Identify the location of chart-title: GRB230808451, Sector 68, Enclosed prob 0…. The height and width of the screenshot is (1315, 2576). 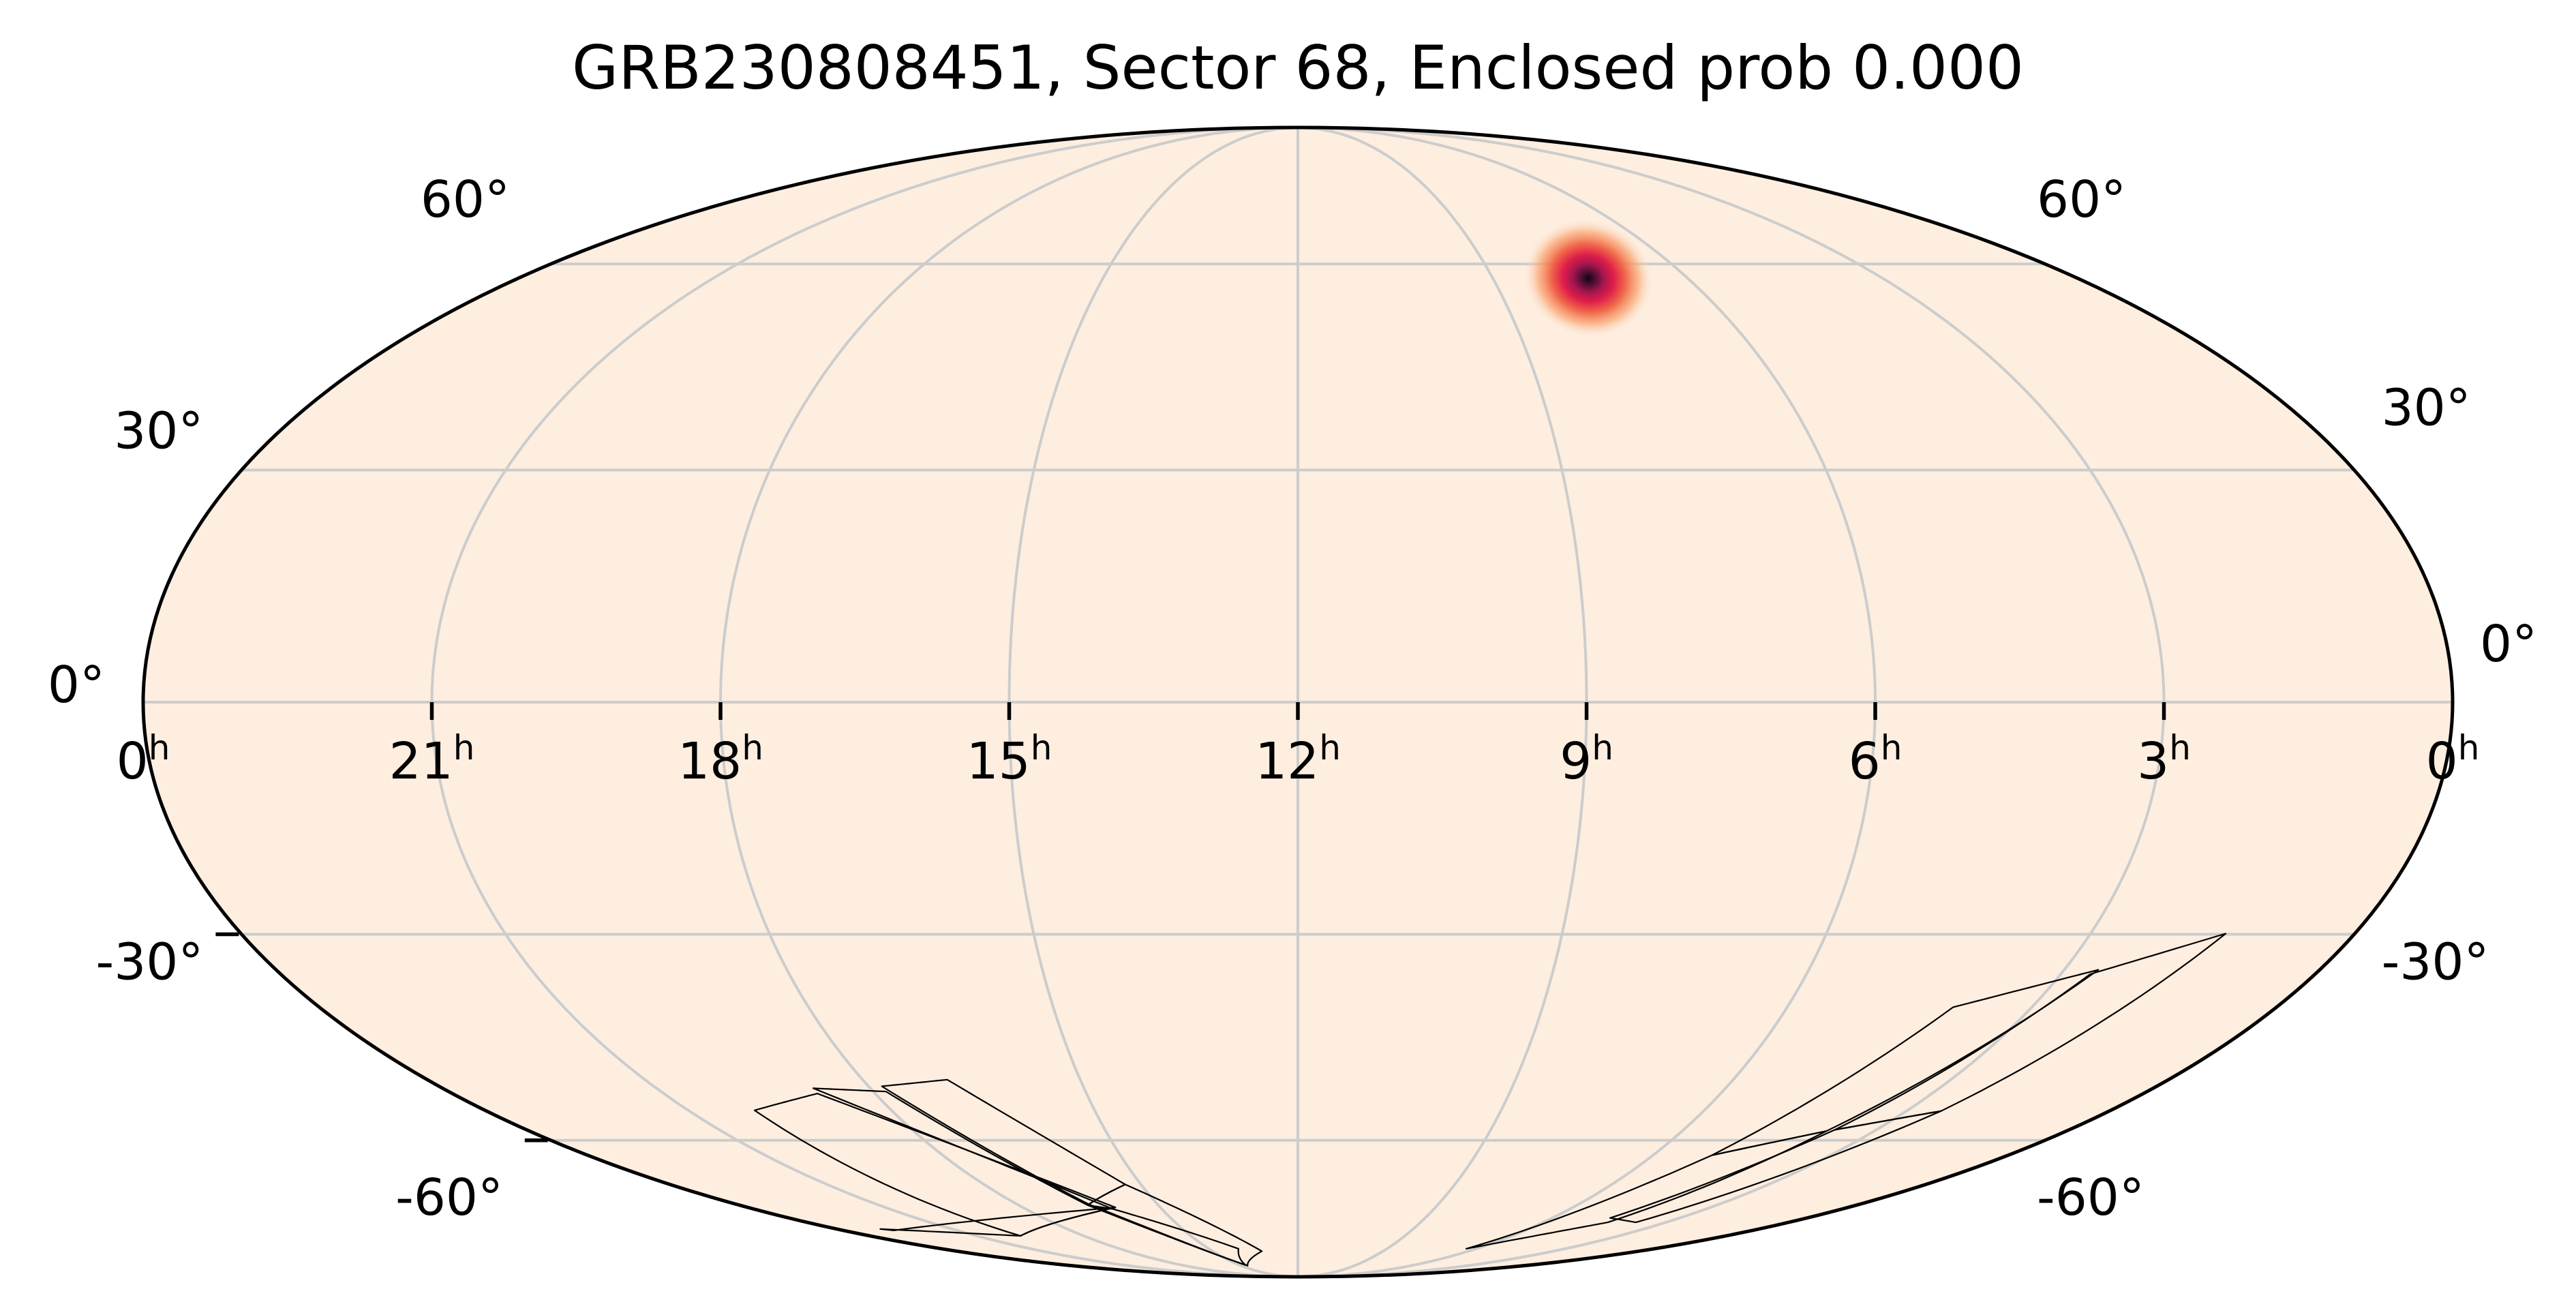
(1298, 68).